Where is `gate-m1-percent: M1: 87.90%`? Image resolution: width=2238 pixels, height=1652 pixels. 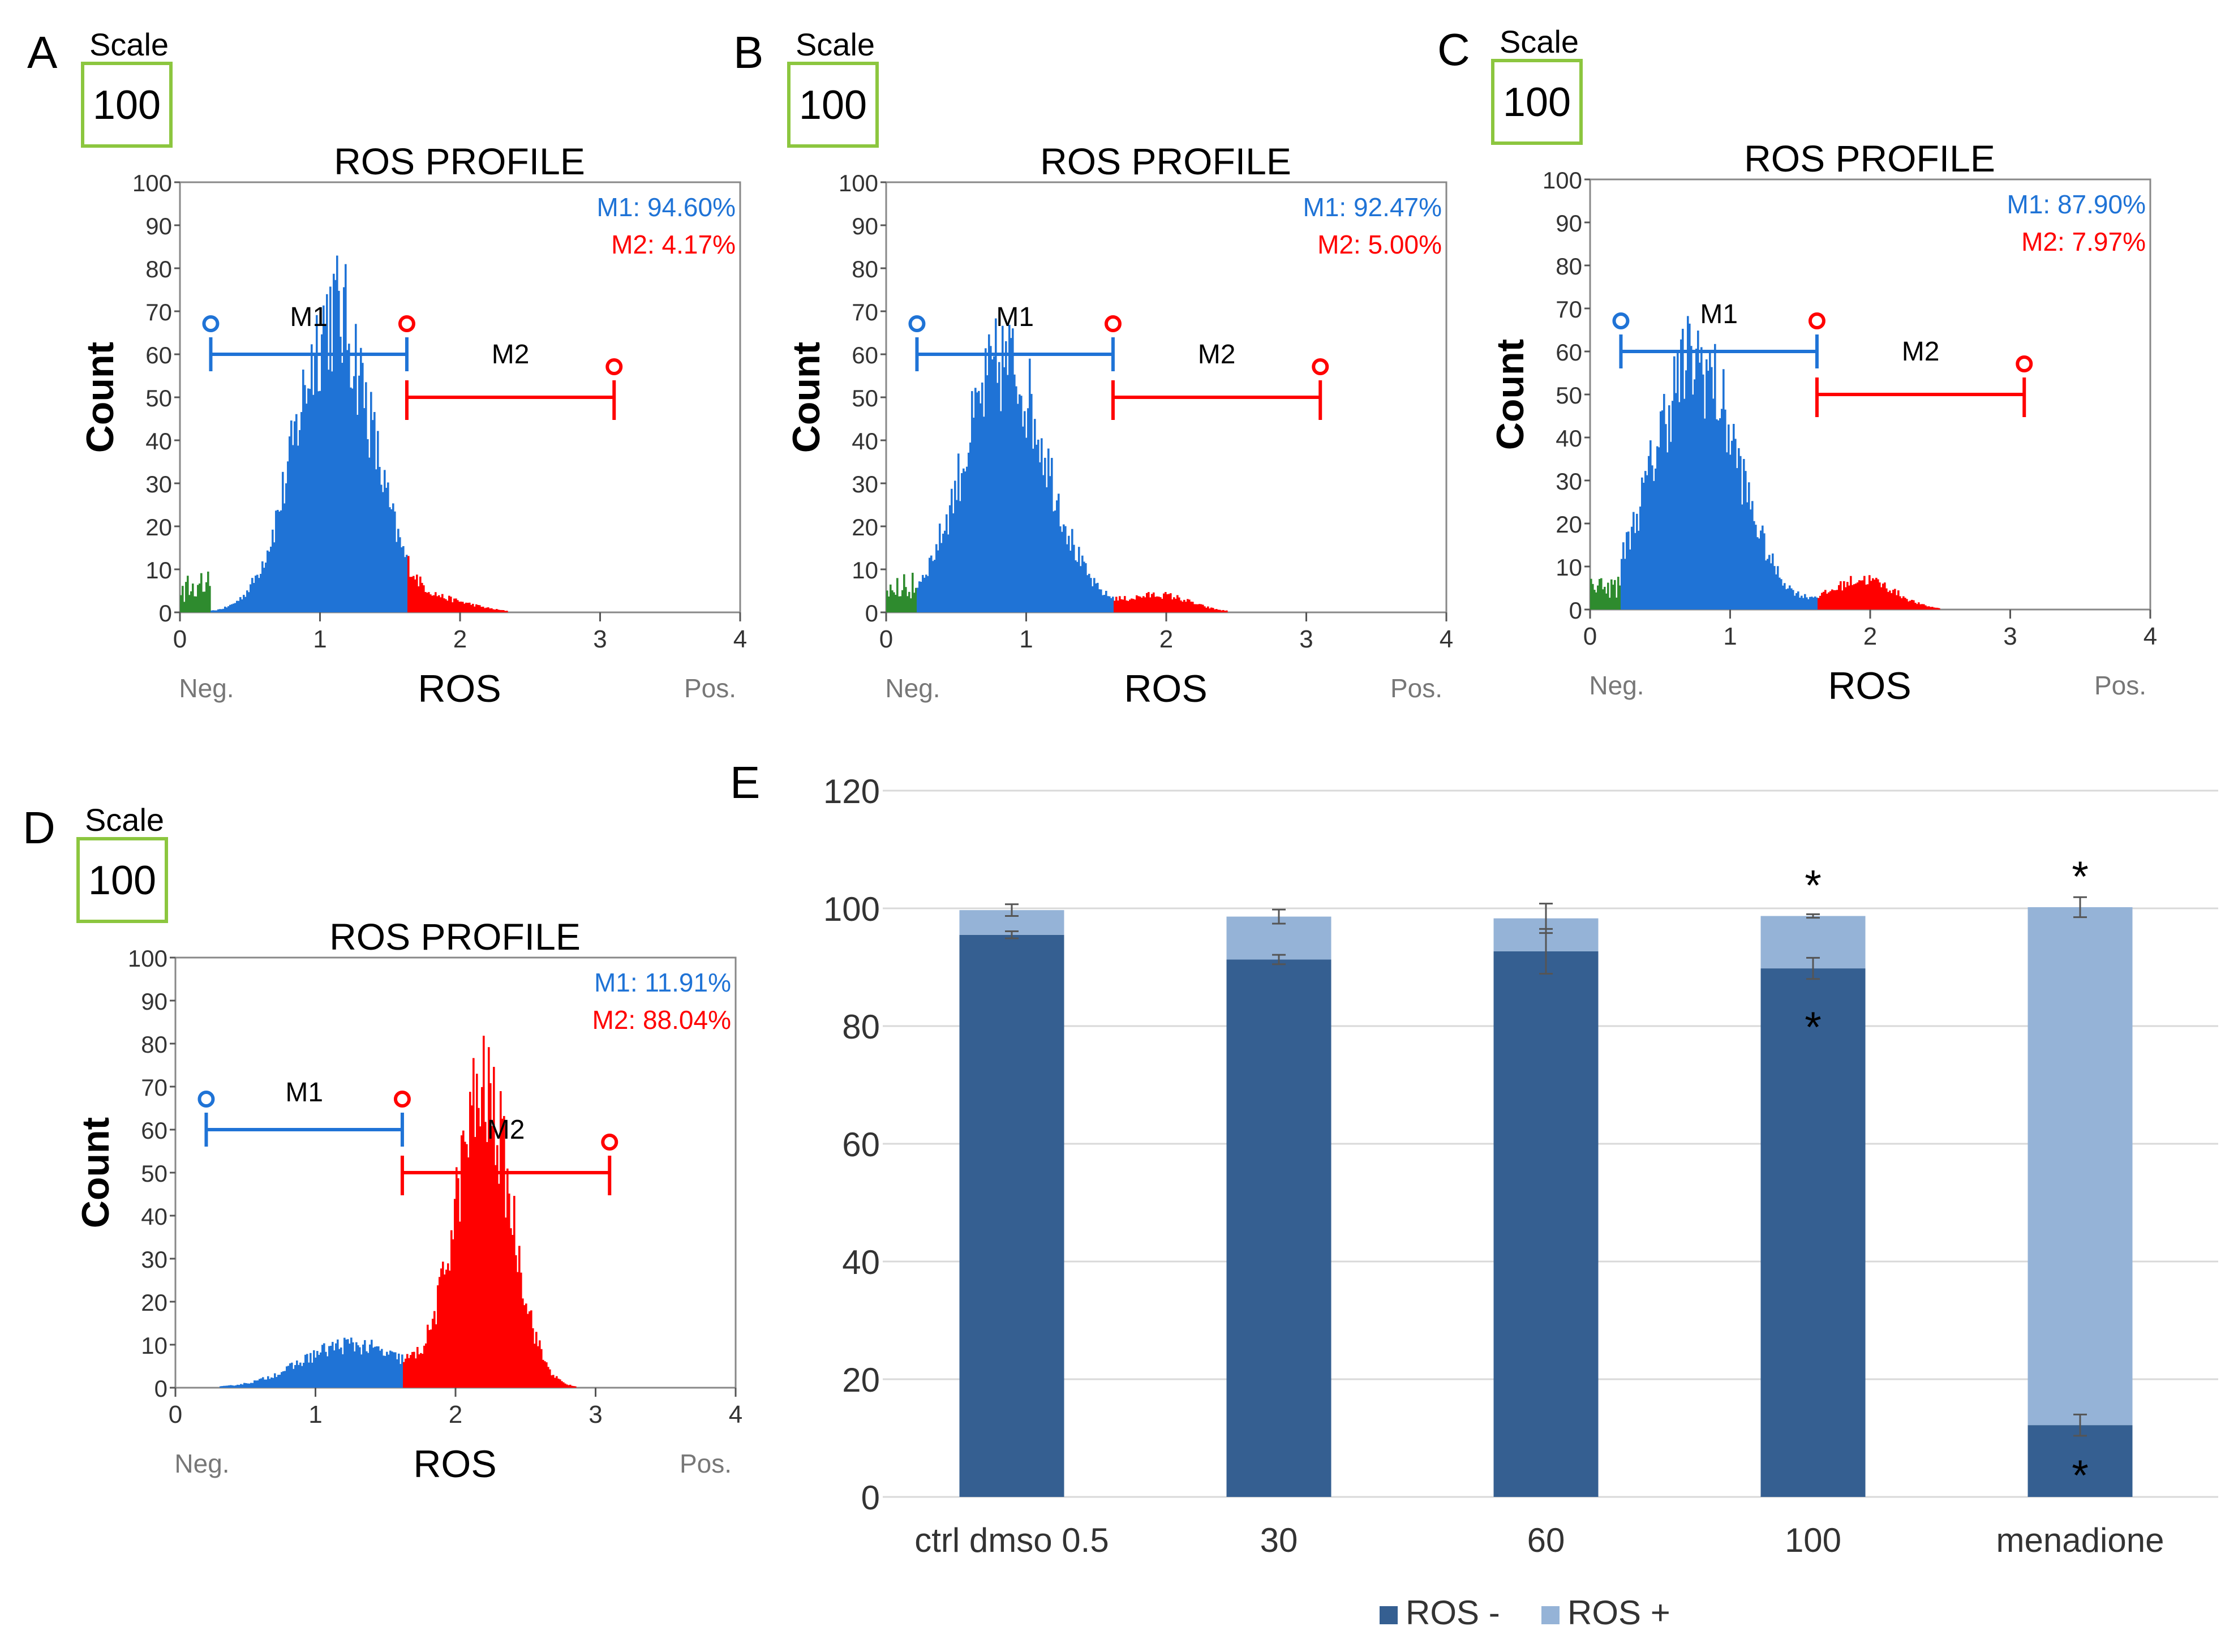
gate-m1-percent: M1: 87.90% is located at coordinates (2076, 205).